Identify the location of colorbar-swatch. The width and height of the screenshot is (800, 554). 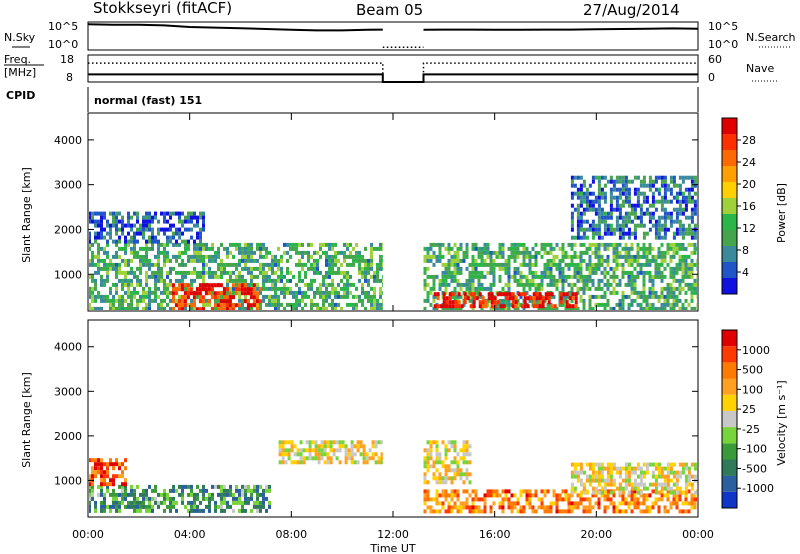
(729, 174).